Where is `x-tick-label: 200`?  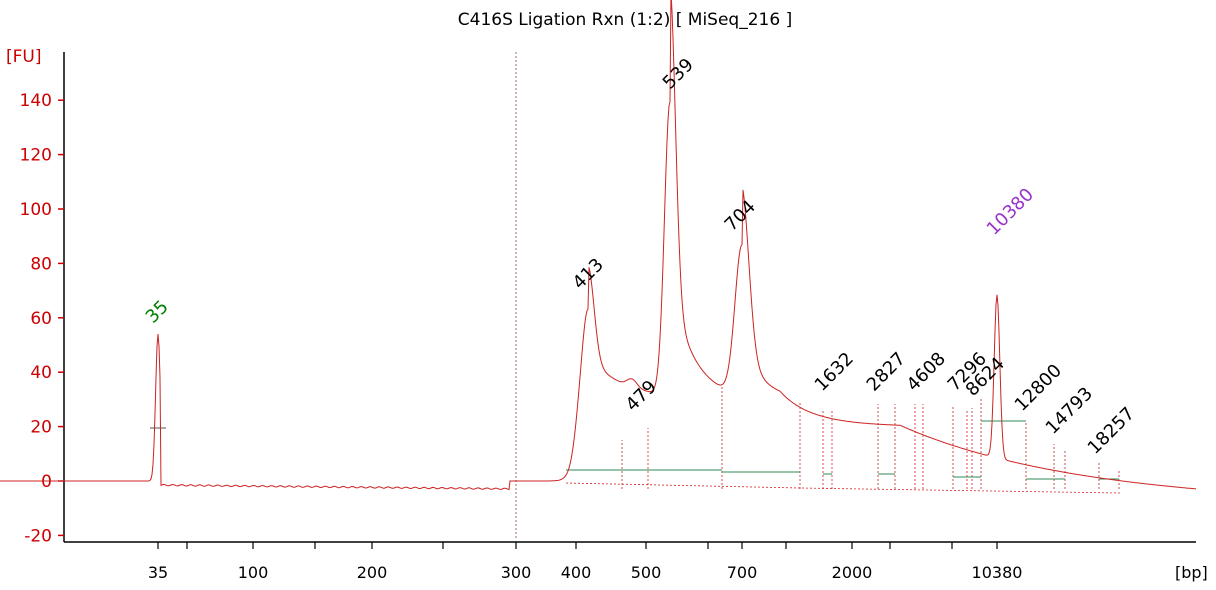
x-tick-label: 200 is located at coordinates (372, 572).